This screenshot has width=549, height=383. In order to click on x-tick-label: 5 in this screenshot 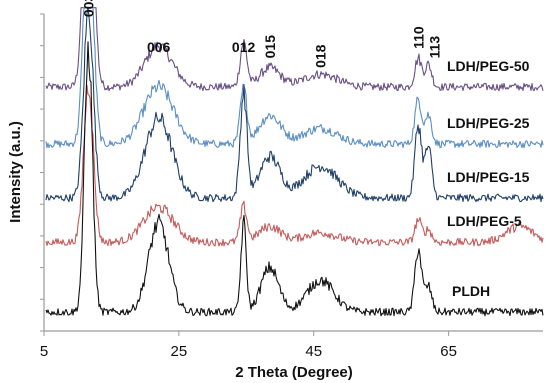, I will do `click(44, 351)`.